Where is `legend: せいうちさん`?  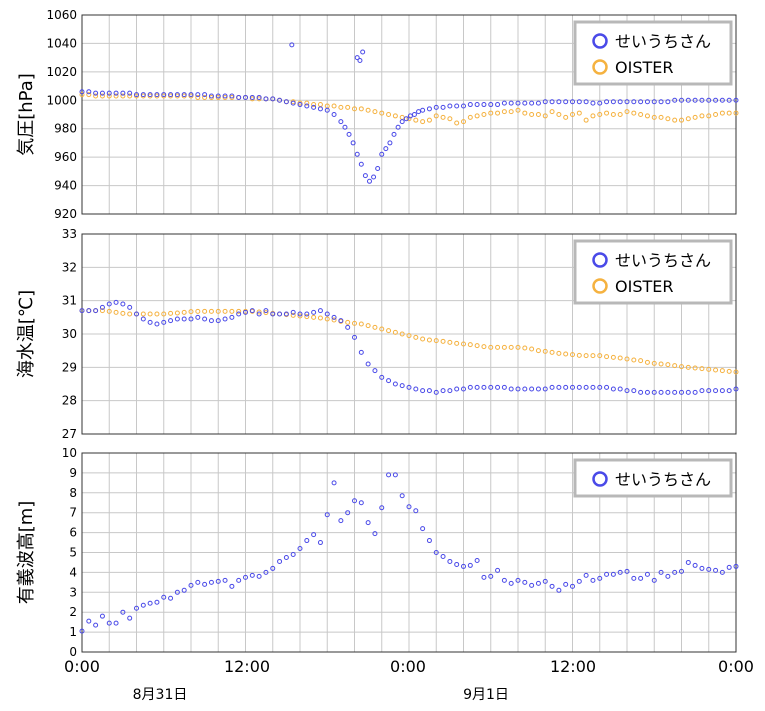 legend: せいうちさん is located at coordinates (653, 478).